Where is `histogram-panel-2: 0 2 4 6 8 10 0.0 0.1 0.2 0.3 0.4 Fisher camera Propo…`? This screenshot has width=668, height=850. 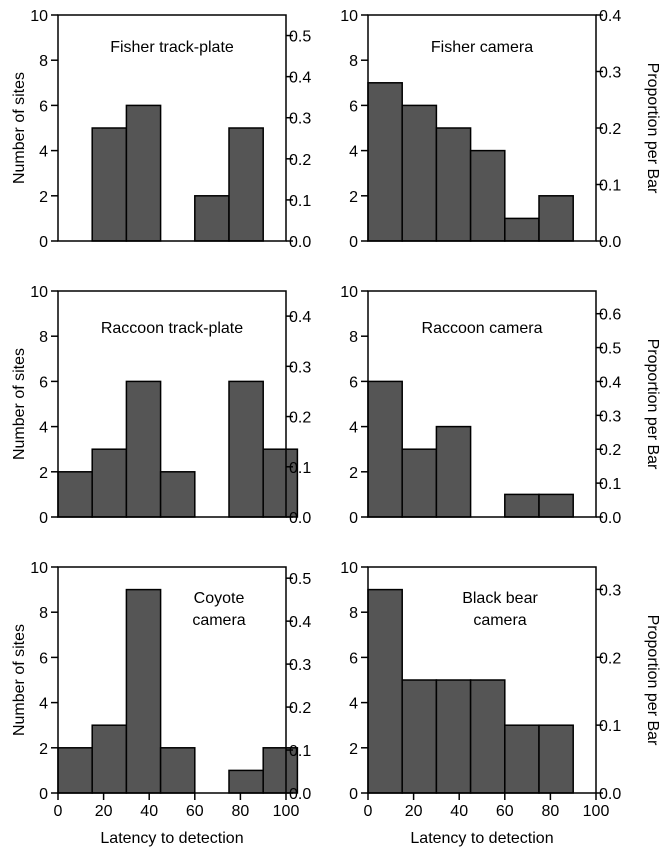
histogram-panel-2: 0 2 4 6 8 10 0.0 0.1 0.2 0.3 0.4 Fisher camera Propo… is located at coordinates (500, 129).